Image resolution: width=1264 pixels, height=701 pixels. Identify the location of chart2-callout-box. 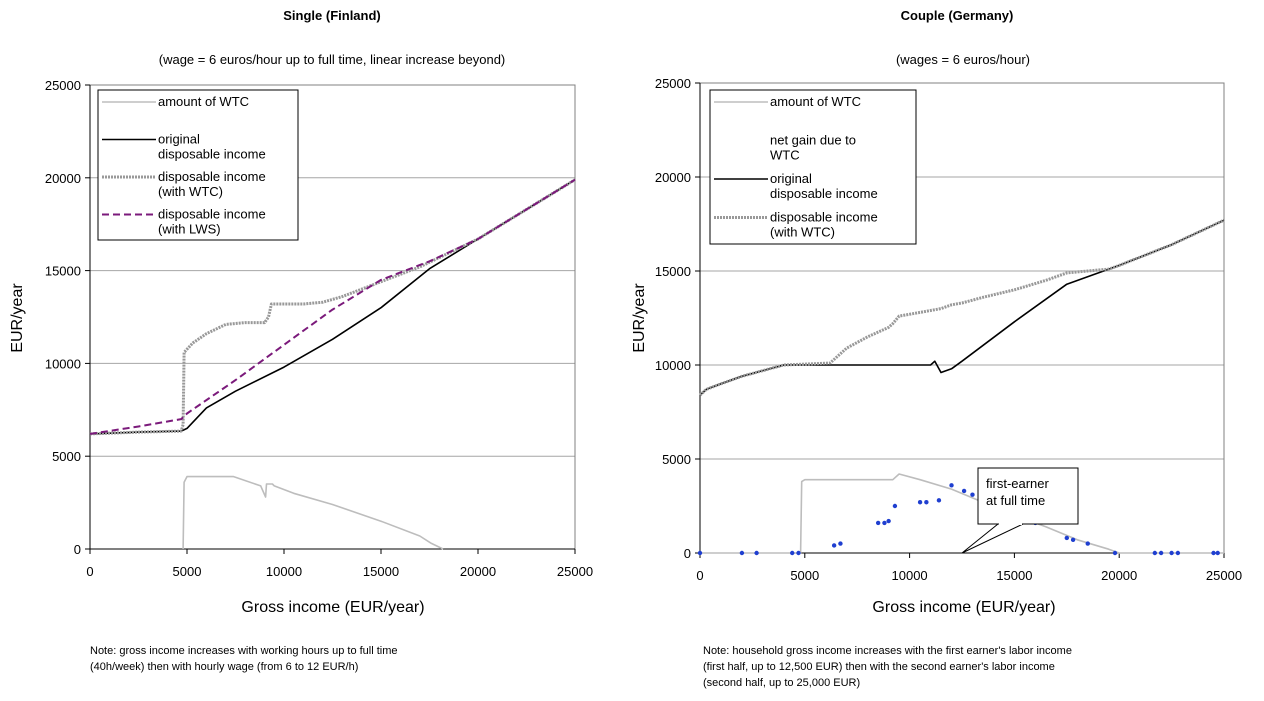
(1028, 496).